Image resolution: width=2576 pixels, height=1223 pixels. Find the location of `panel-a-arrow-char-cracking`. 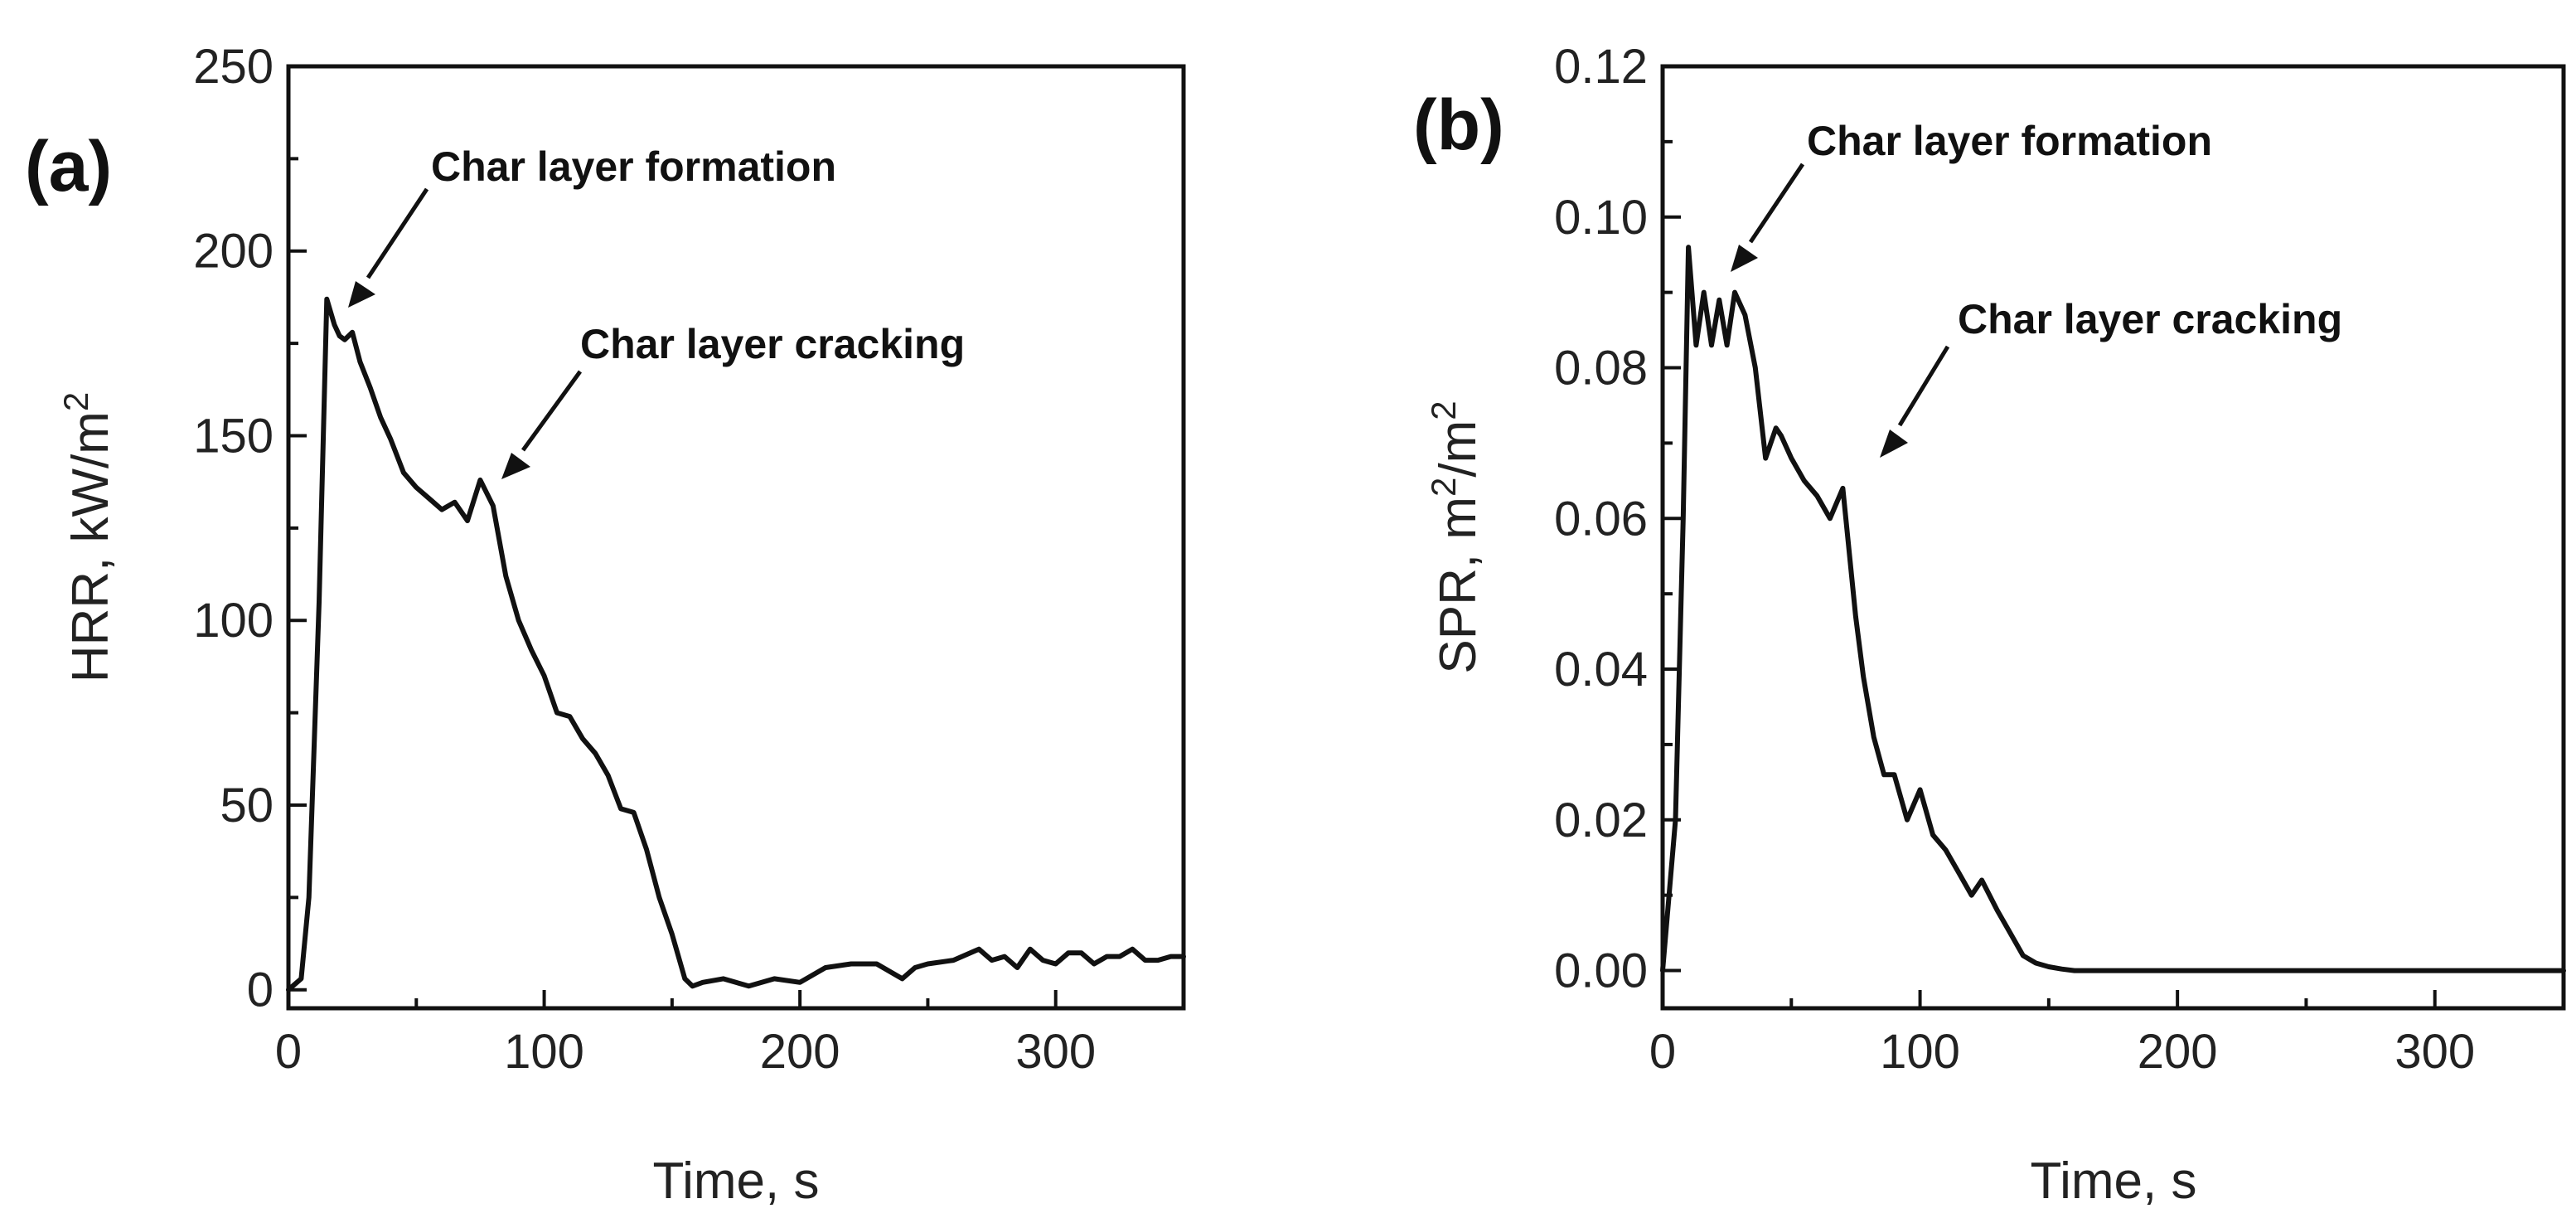

panel-a-arrow-char-cracking is located at coordinates (552, 411).